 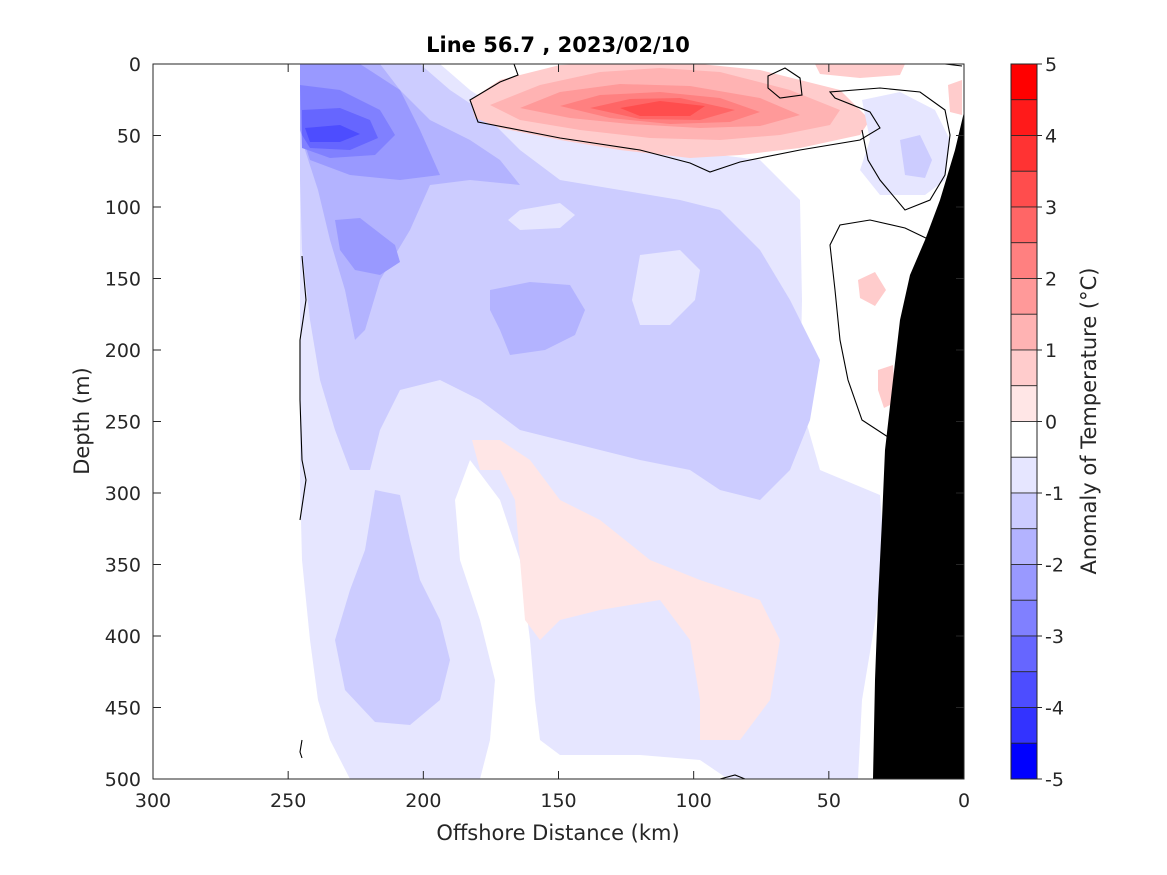 I want to click on colorbar-tick-label: -3, so click(x=1054, y=637).